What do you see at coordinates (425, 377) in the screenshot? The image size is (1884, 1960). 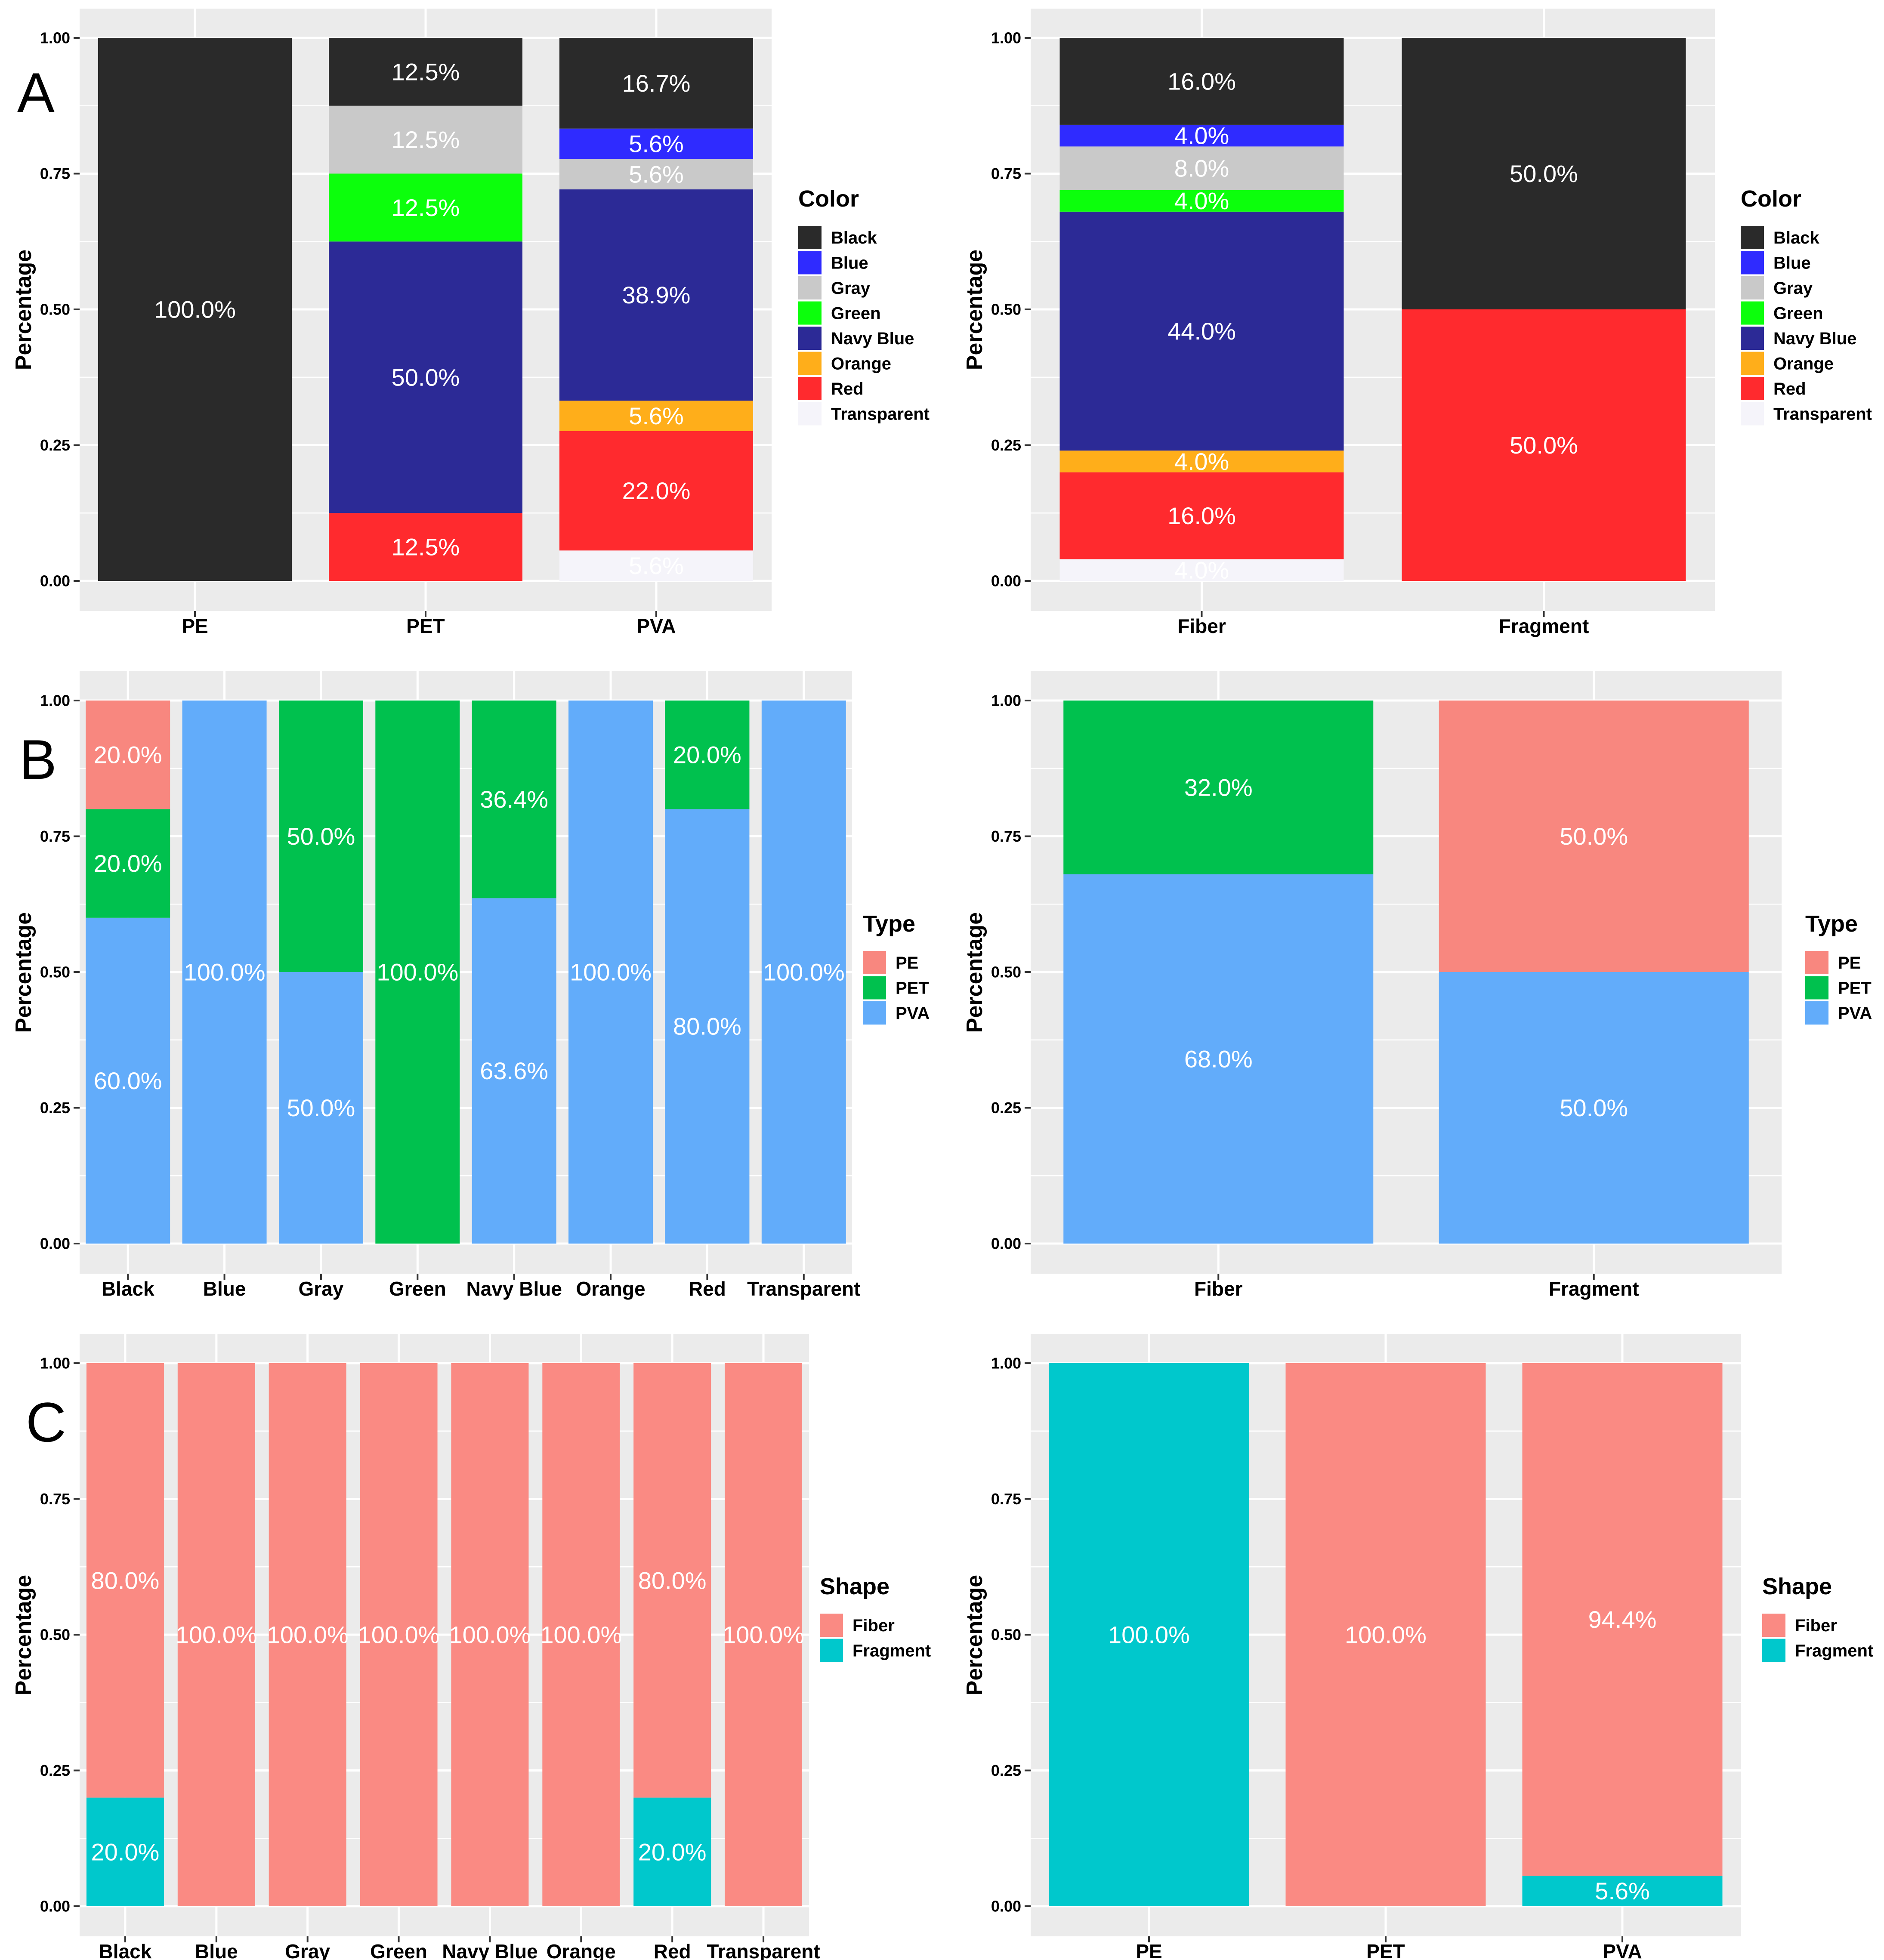 I see `bar-segment-pet-navy-blue` at bounding box center [425, 377].